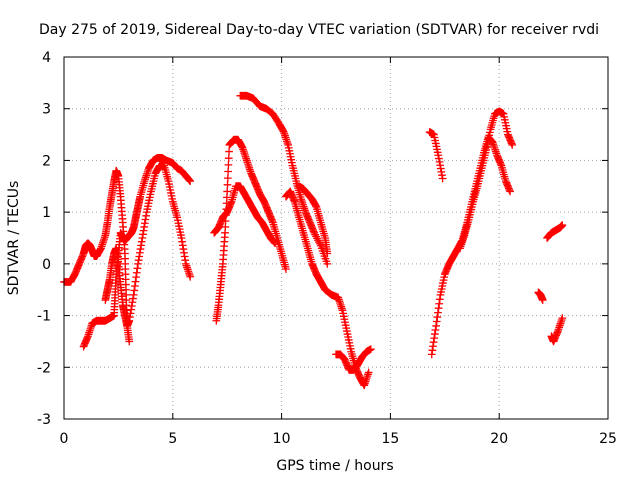 This screenshot has height=485, width=640. I want to click on x-tick-label: 0, so click(64, 439).